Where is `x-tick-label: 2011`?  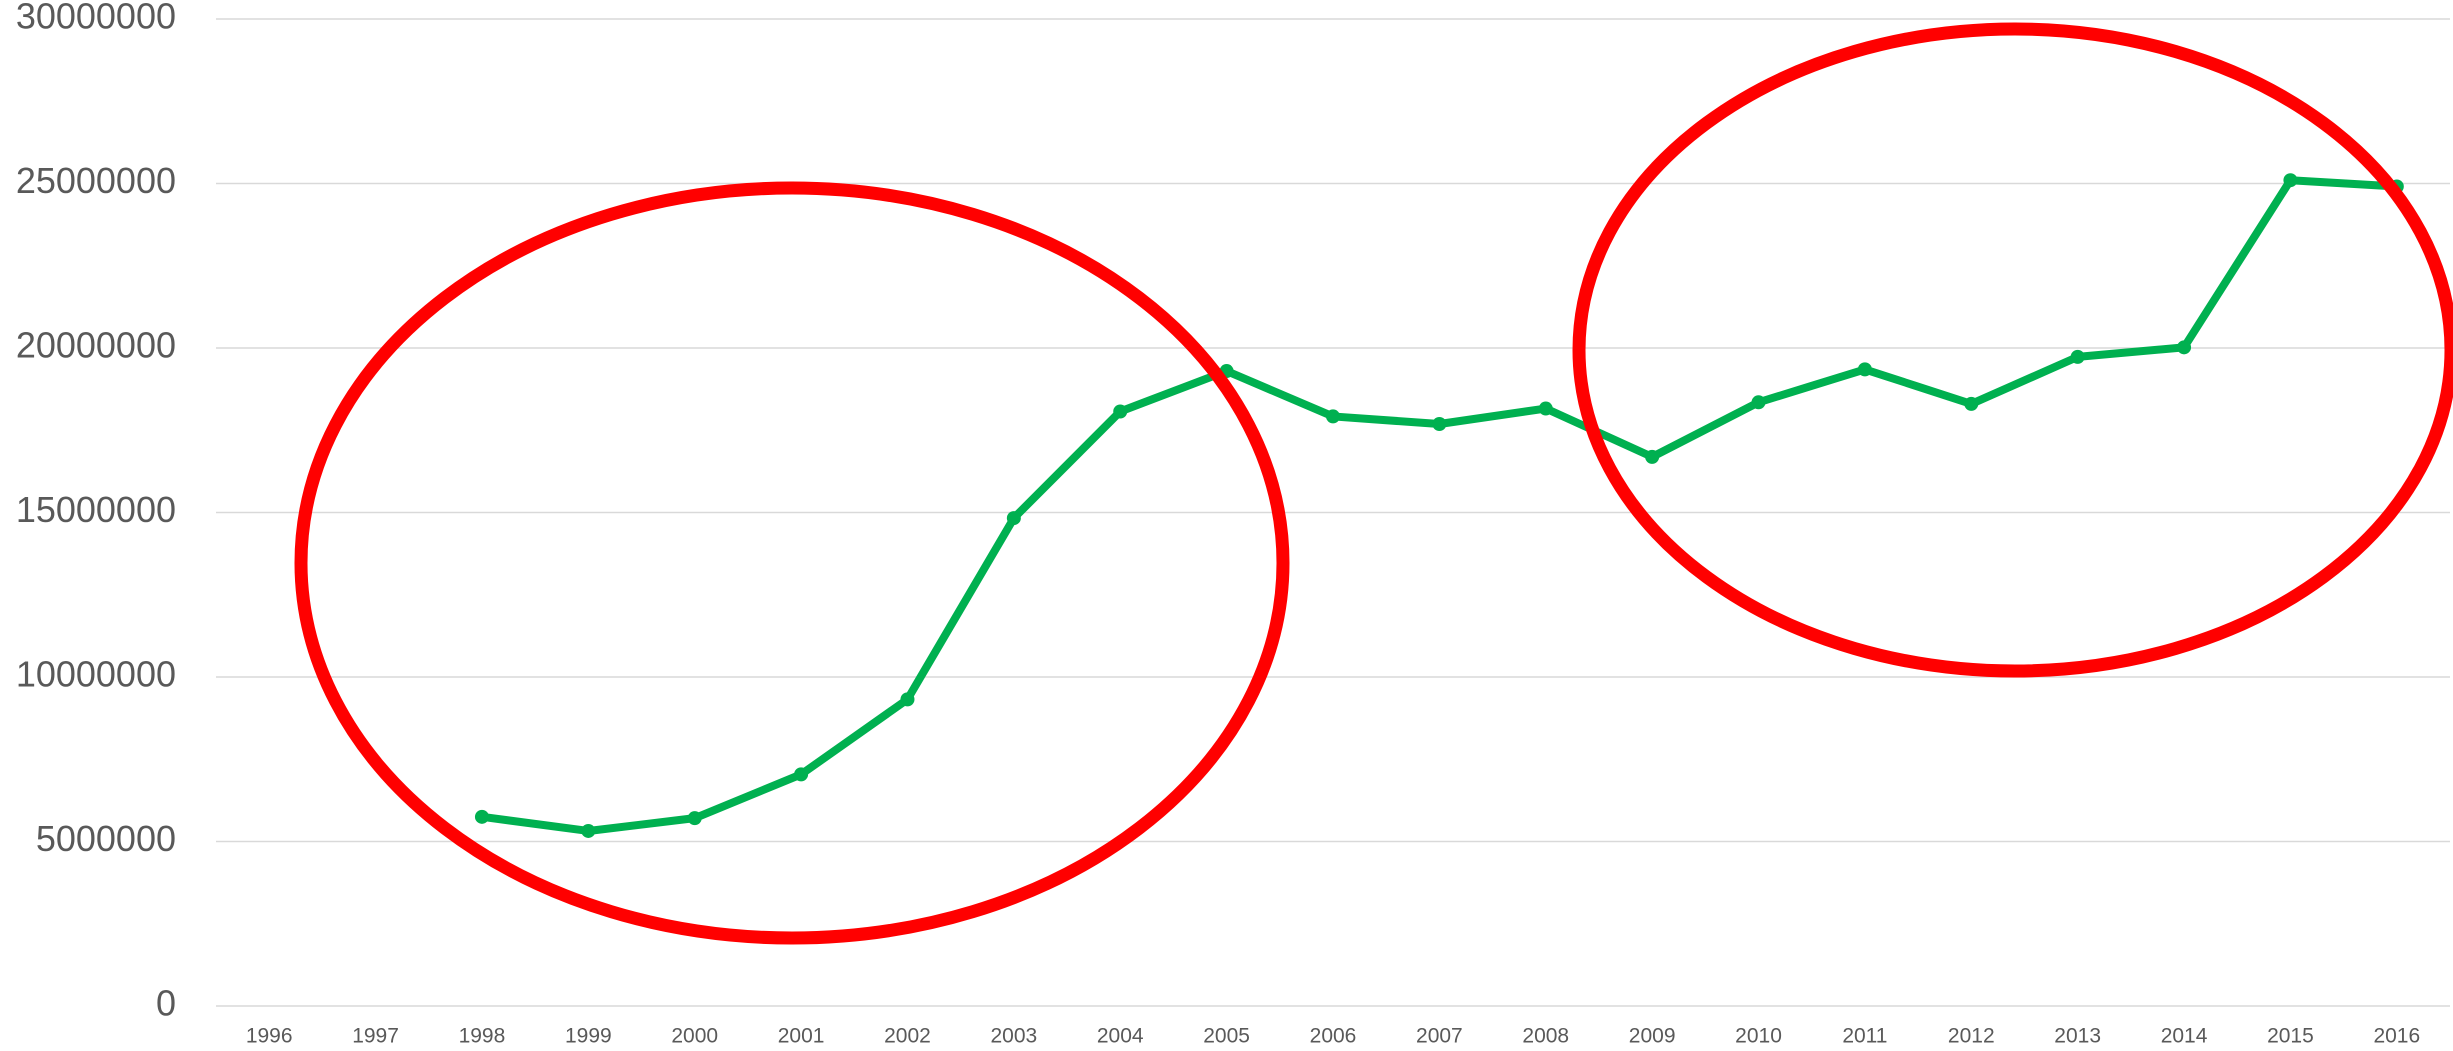 x-tick-label: 2011 is located at coordinates (1864, 1036).